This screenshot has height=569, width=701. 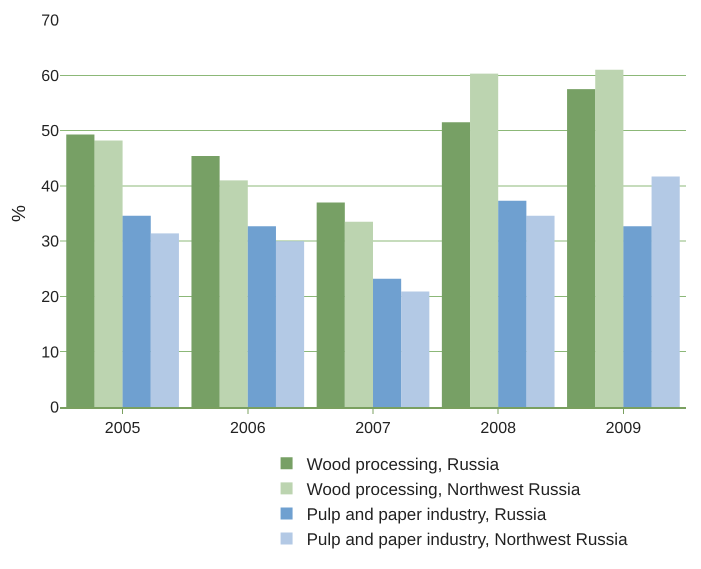 What do you see at coordinates (426, 514) in the screenshot?
I see `legend-label: Pulp and paper industry, Russia` at bounding box center [426, 514].